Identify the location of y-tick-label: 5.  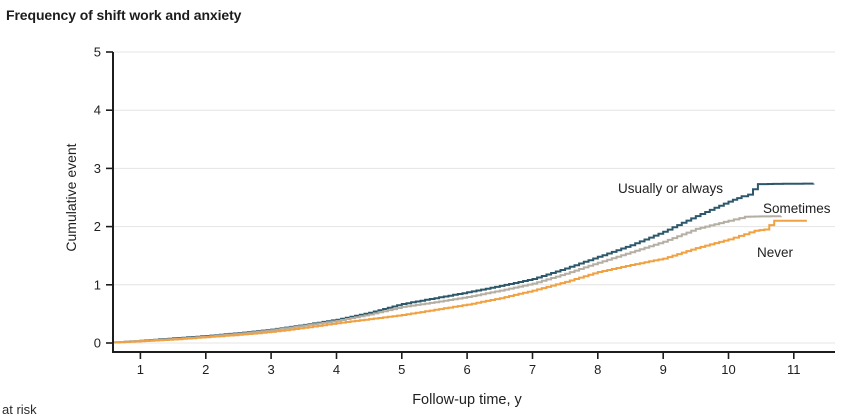
(97, 52).